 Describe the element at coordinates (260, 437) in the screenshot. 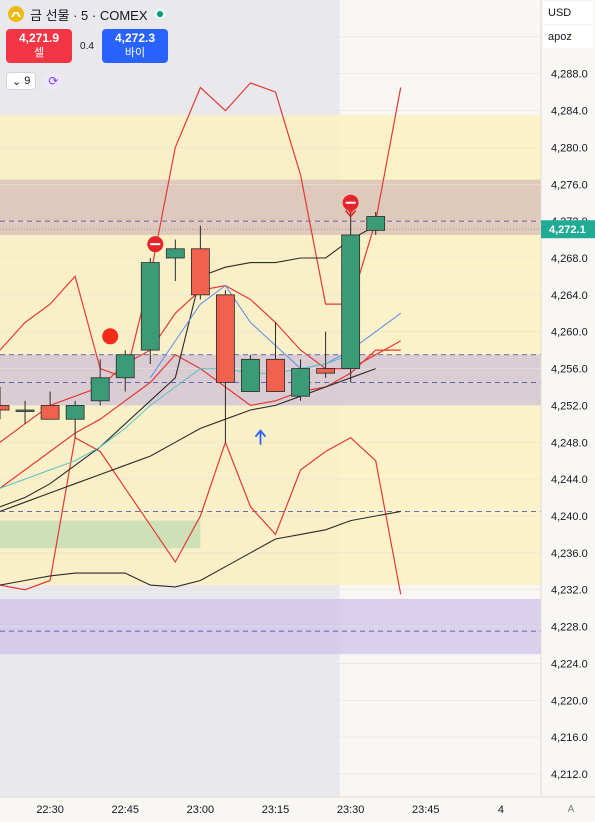

I see `up-arrow-icon` at that location.